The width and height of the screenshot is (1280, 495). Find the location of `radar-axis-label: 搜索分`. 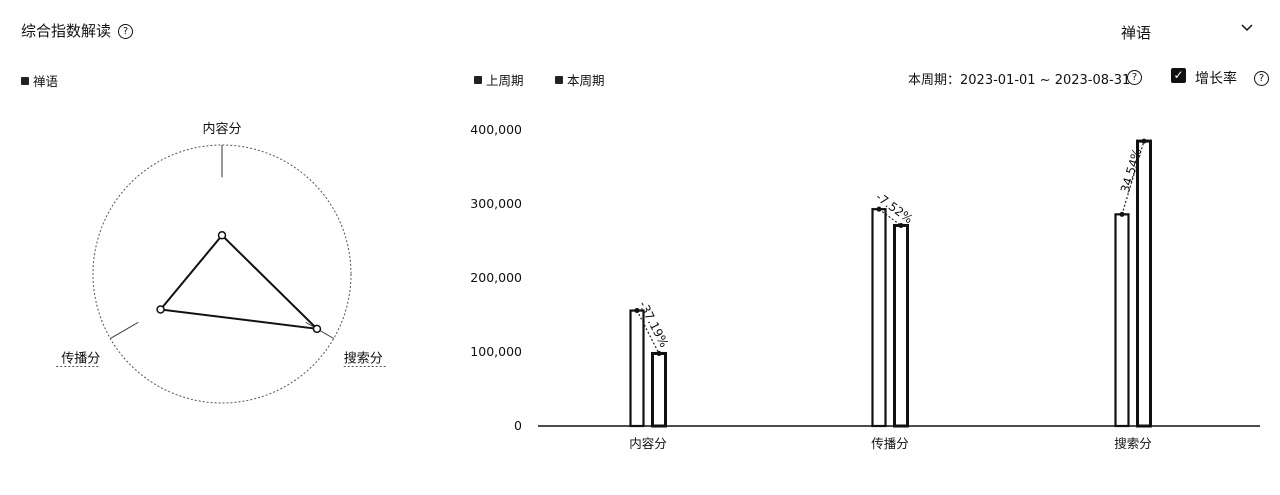

radar-axis-label: 搜索分 is located at coordinates (363, 359).